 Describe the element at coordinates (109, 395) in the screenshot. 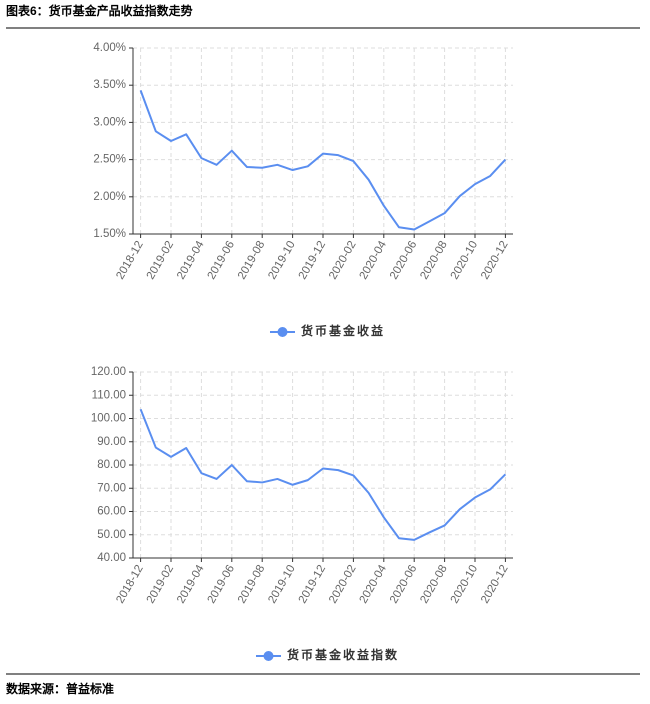

I see `y-tick-label: 110.00` at that location.